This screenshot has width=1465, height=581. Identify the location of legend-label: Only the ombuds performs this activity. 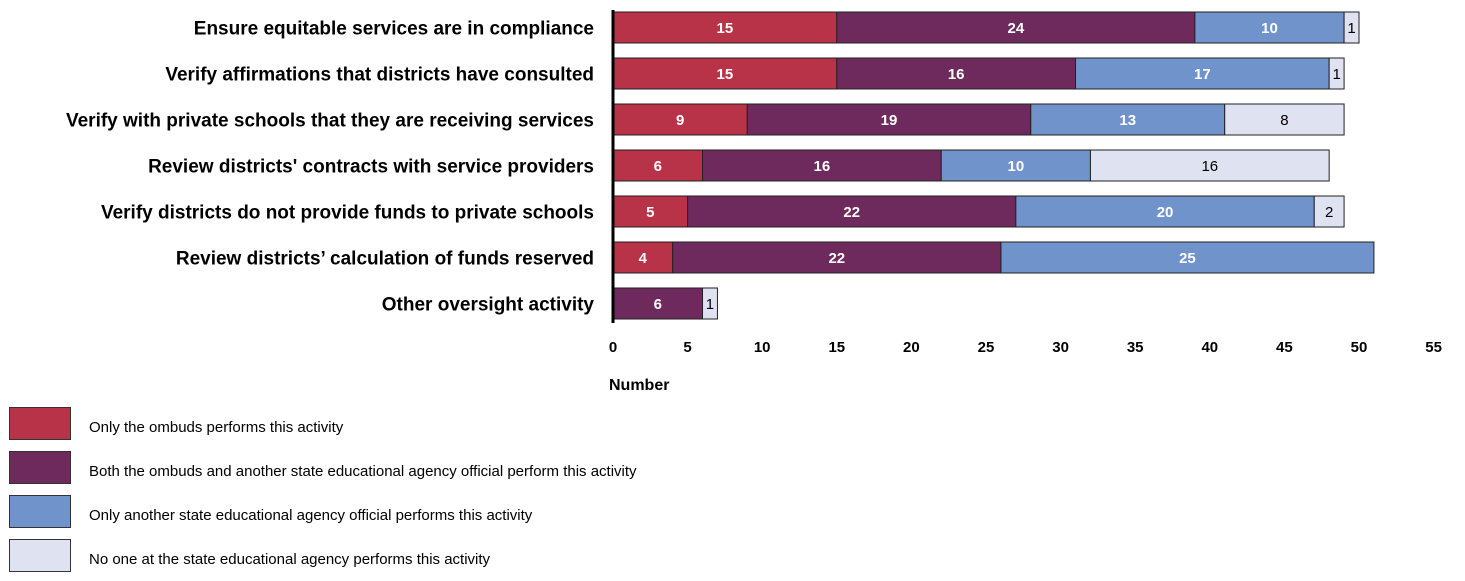
(216, 427).